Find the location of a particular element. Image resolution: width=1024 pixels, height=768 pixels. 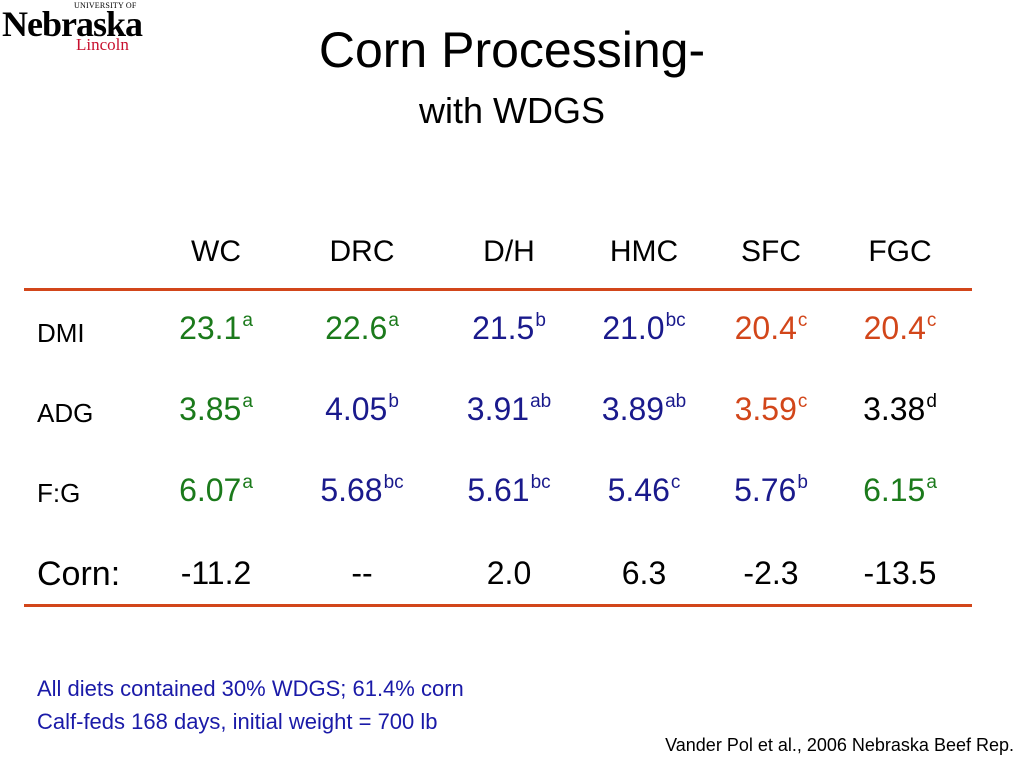

table-cell: -11.2 is located at coordinates (216, 573).